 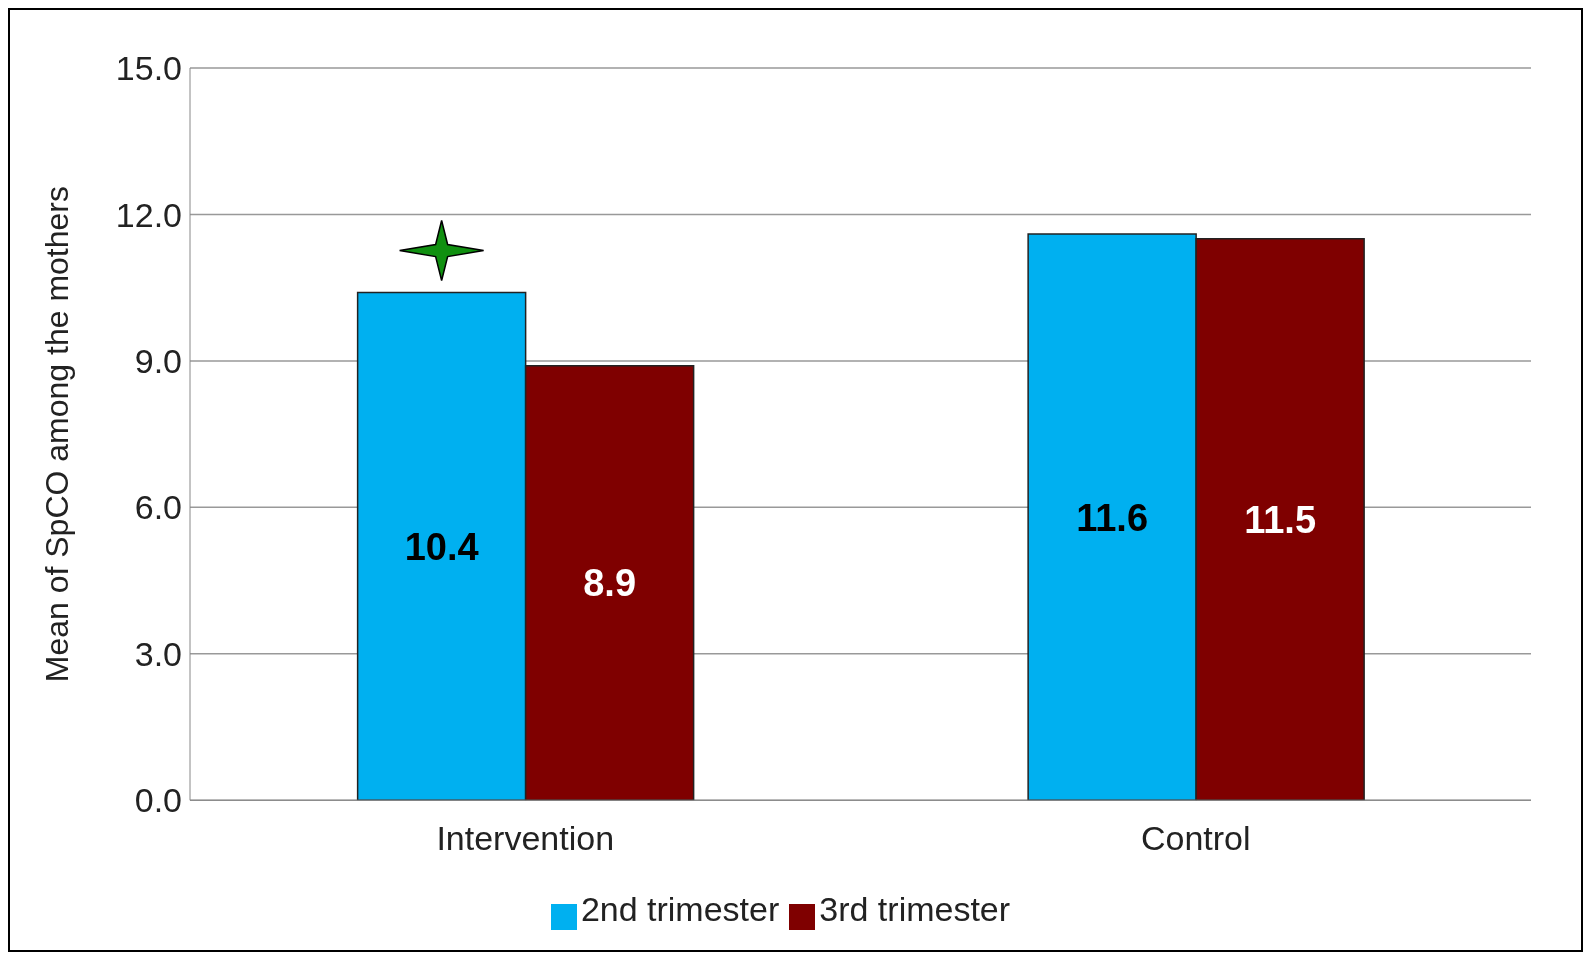 What do you see at coordinates (148, 68) in the screenshot?
I see `y-tick-label: 15.0` at bounding box center [148, 68].